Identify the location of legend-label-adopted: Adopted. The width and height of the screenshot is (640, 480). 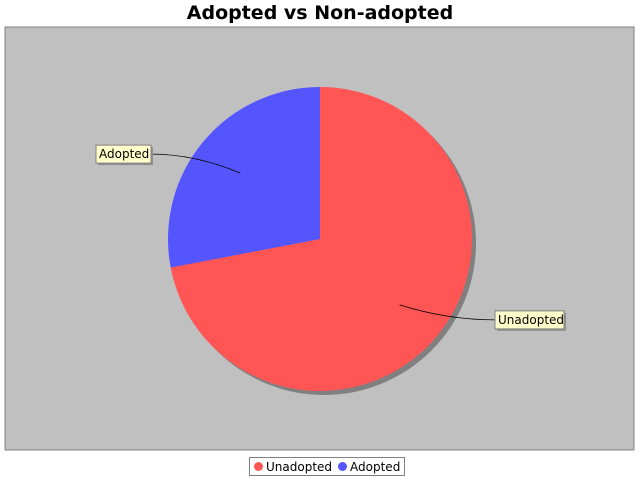
(375, 466).